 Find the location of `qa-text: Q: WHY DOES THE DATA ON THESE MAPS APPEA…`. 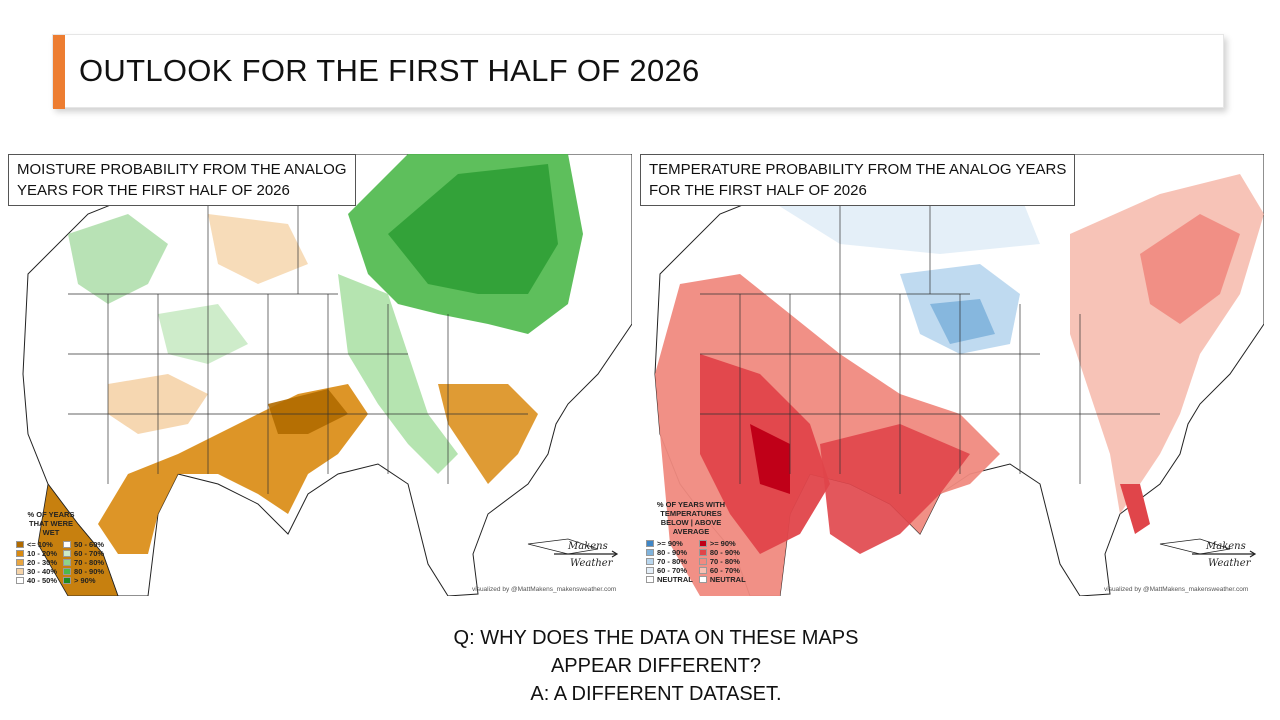

qa-text: Q: WHY DOES THE DATA ON THESE MAPS APPEA… is located at coordinates (640, 666).